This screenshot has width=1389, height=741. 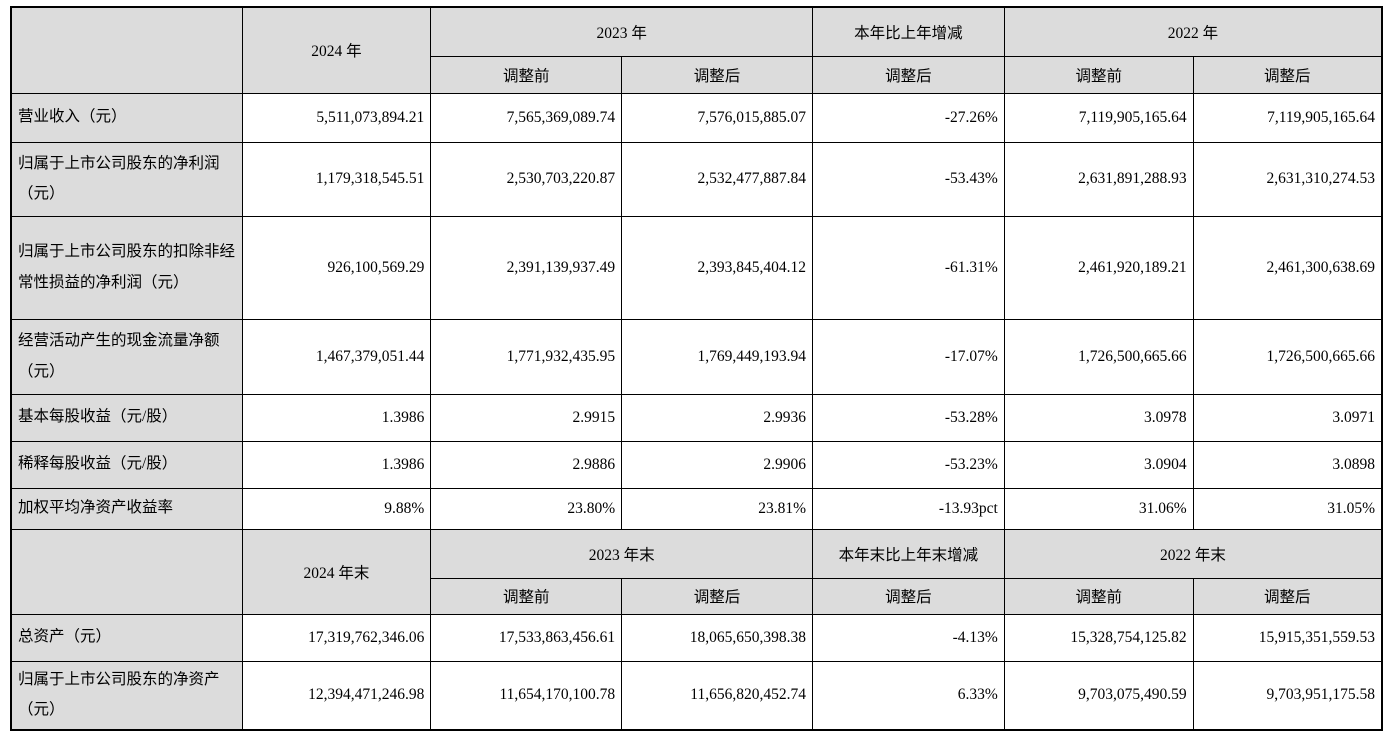 What do you see at coordinates (908, 179) in the screenshot?
I see `cell-change: -53.43%` at bounding box center [908, 179].